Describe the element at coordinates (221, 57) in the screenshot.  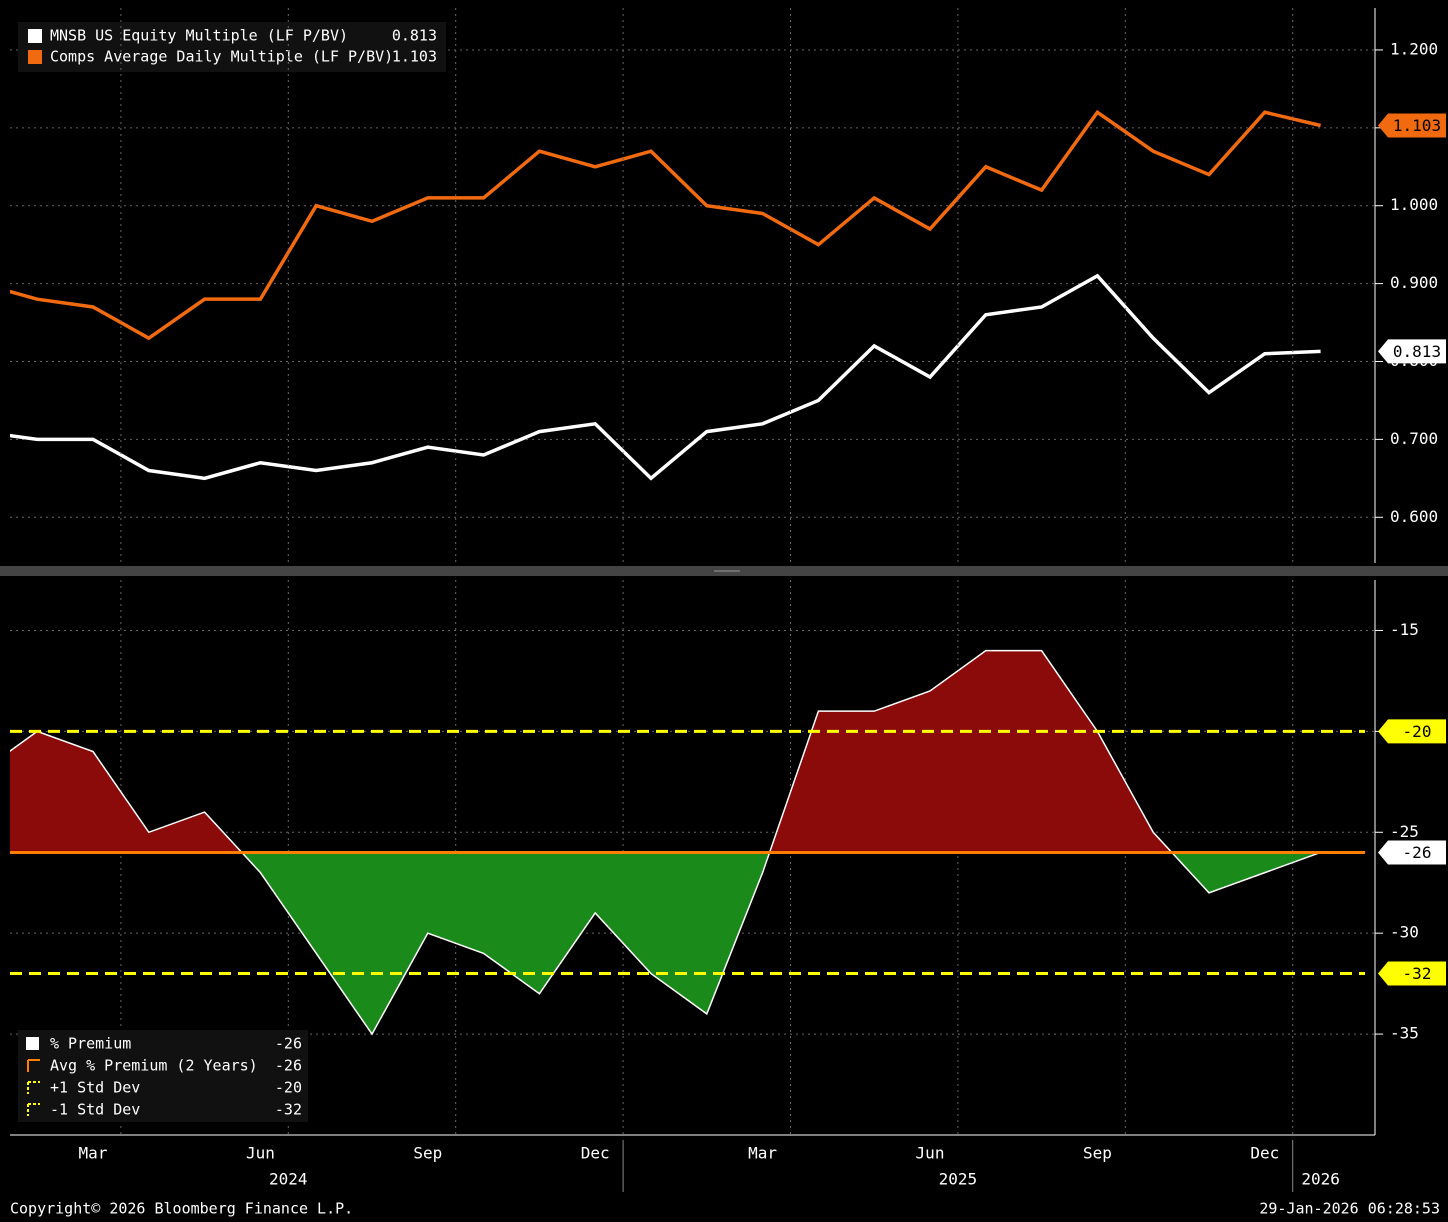
I see `legend-label: Comps Average Daily Multiple (LF P/BV)` at that location.